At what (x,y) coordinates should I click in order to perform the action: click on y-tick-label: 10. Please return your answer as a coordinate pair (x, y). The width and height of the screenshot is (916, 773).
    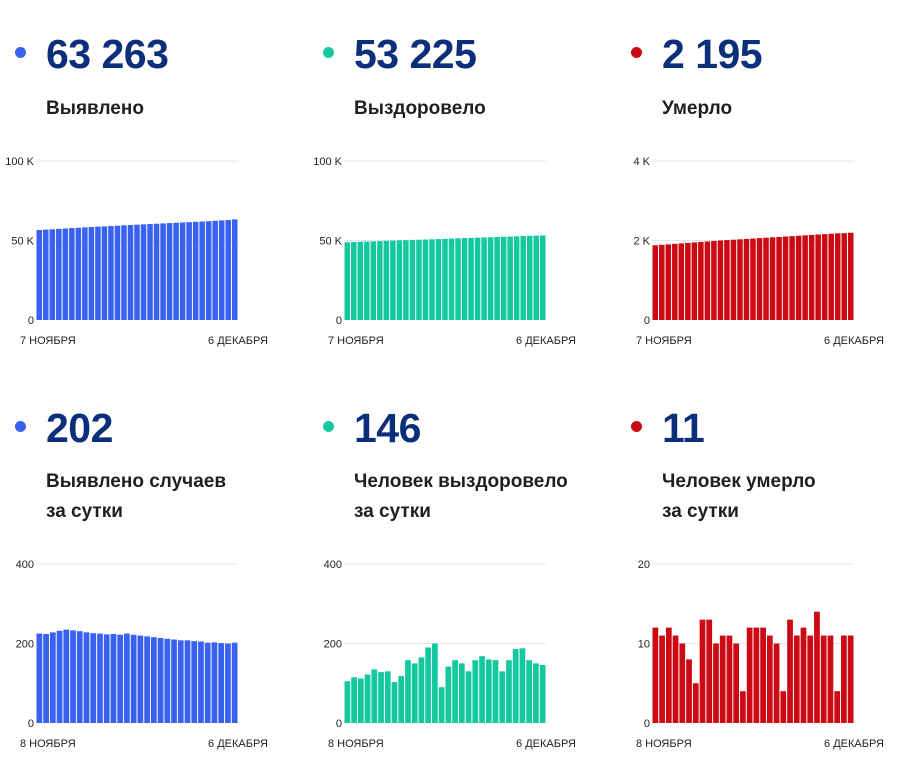
    Looking at the image, I should click on (644, 645).